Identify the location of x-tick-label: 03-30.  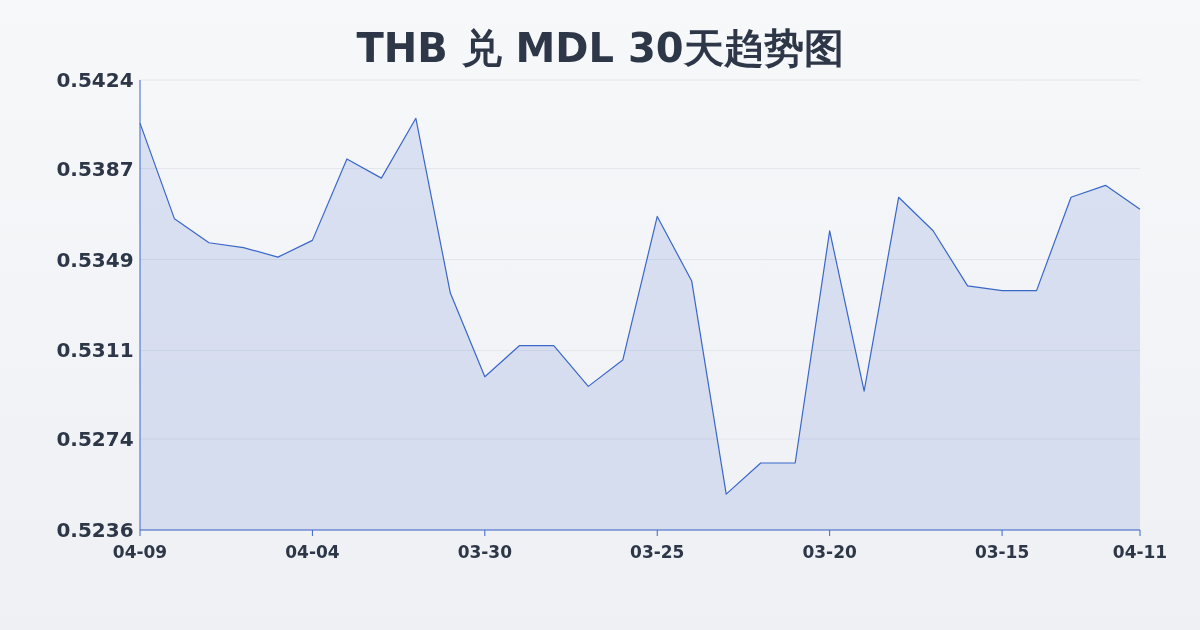
(485, 552).